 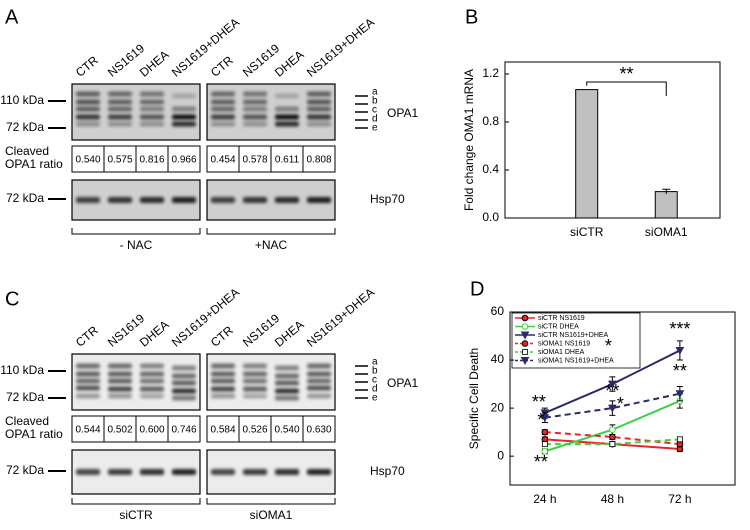 What do you see at coordinates (12, 17) in the screenshot?
I see `panel-label: A` at bounding box center [12, 17].